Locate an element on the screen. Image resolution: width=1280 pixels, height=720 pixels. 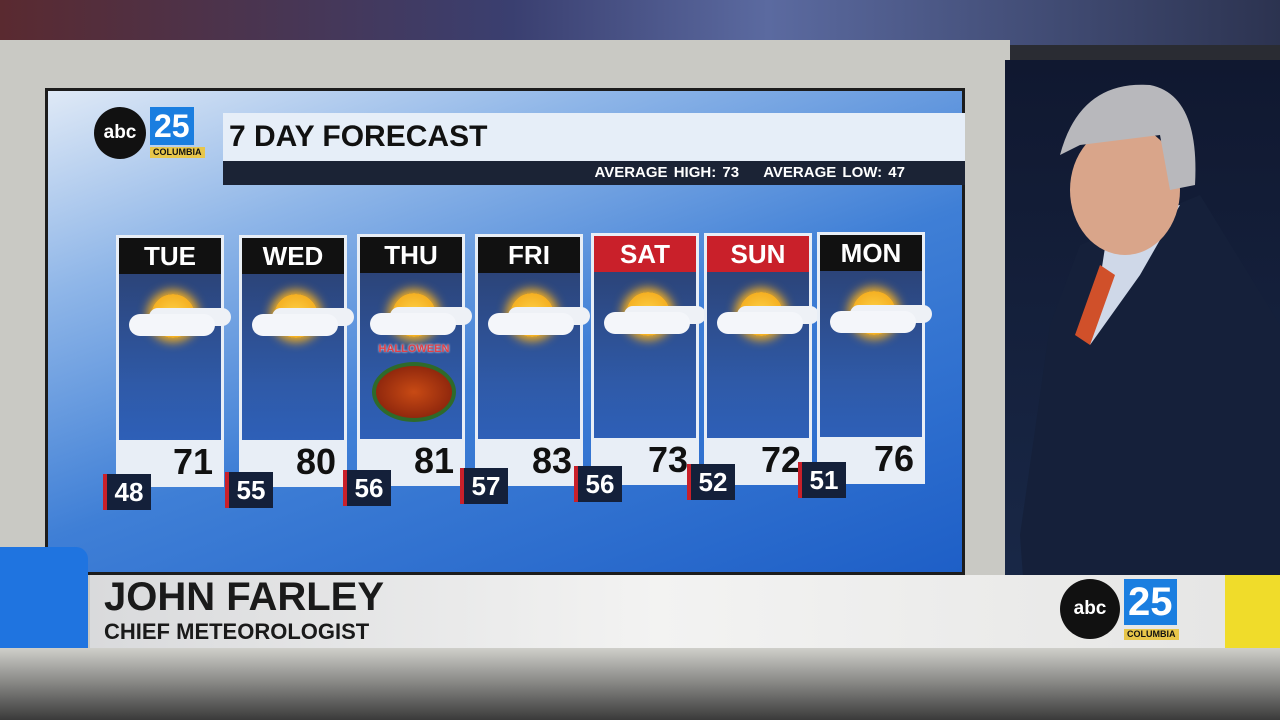
halloween-badge: HALLOWEEN is located at coordinates (414, 349).